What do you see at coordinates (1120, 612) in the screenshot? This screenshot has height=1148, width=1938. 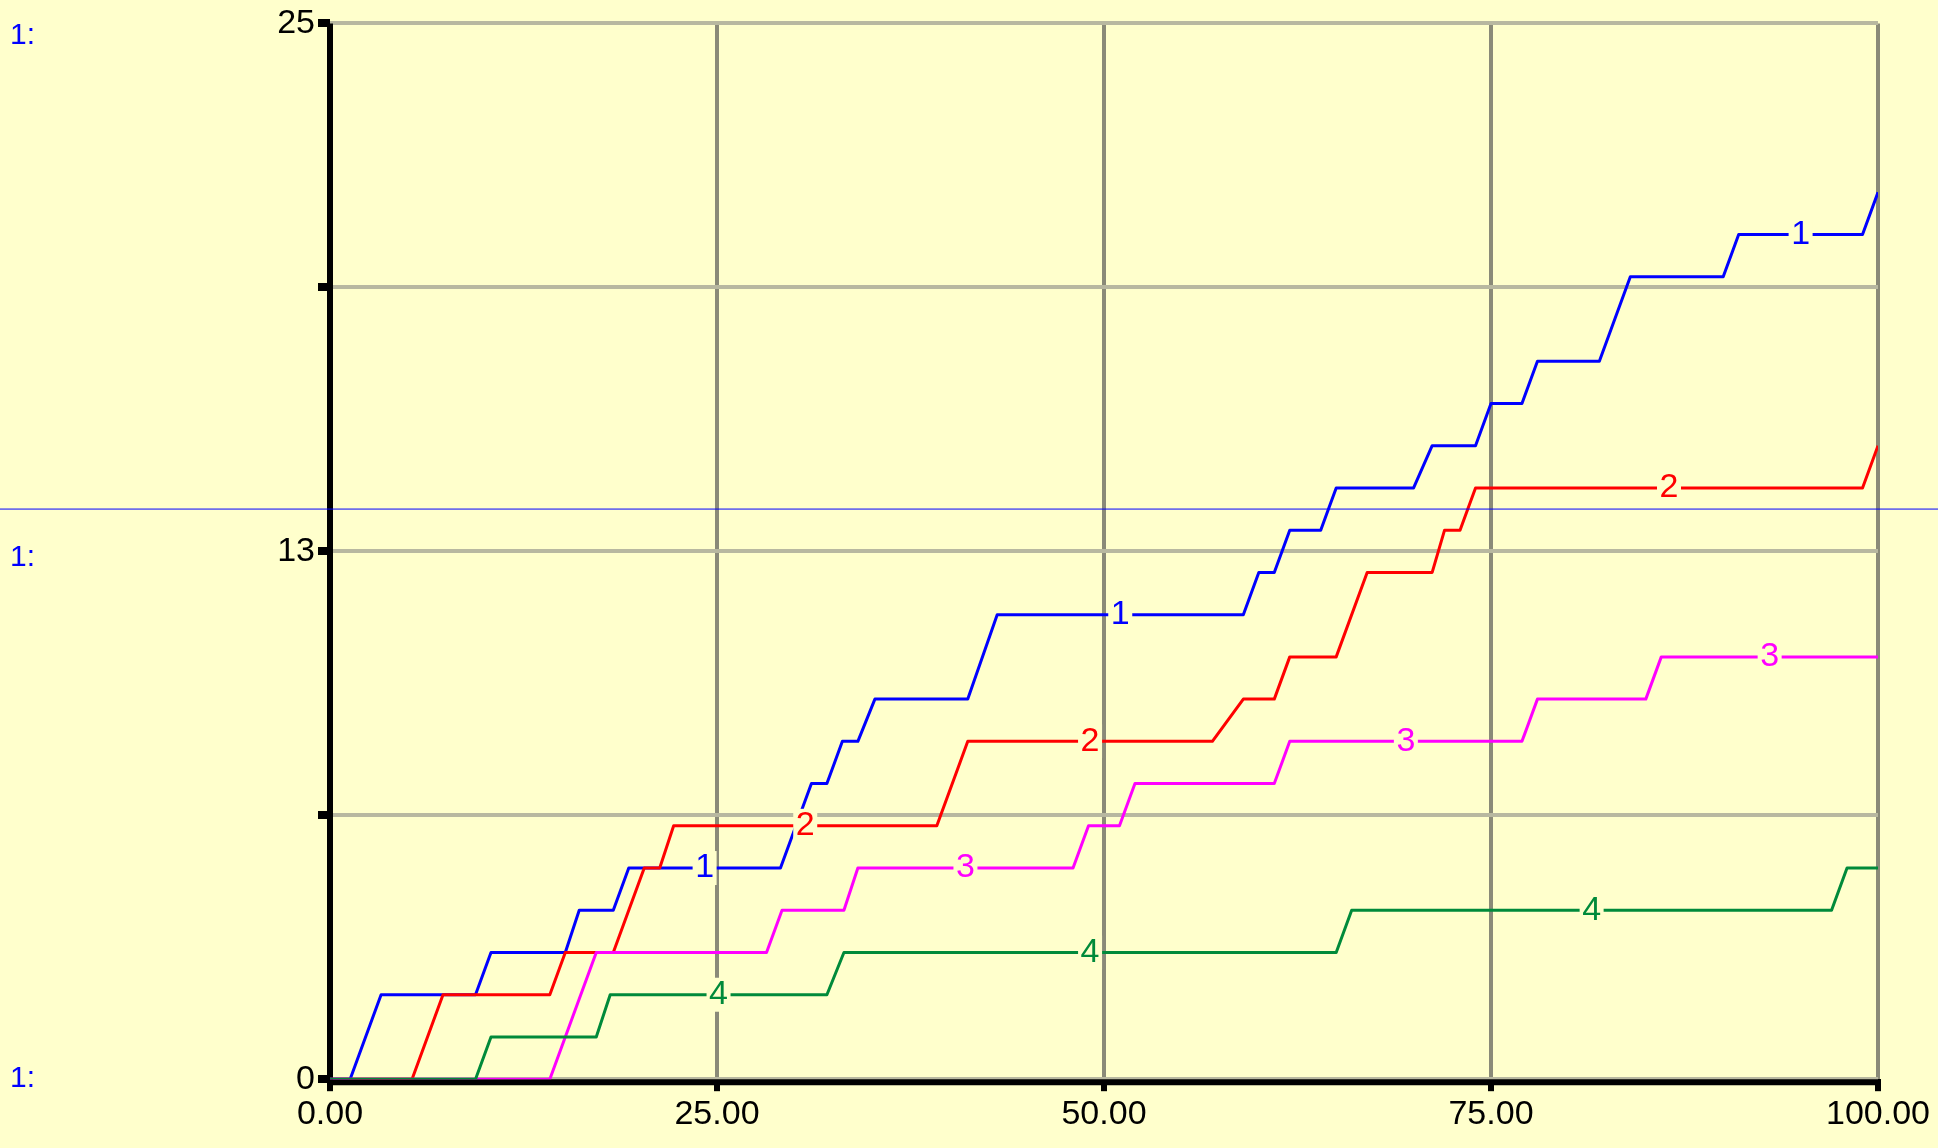 I see `series-label: 1` at bounding box center [1120, 612].